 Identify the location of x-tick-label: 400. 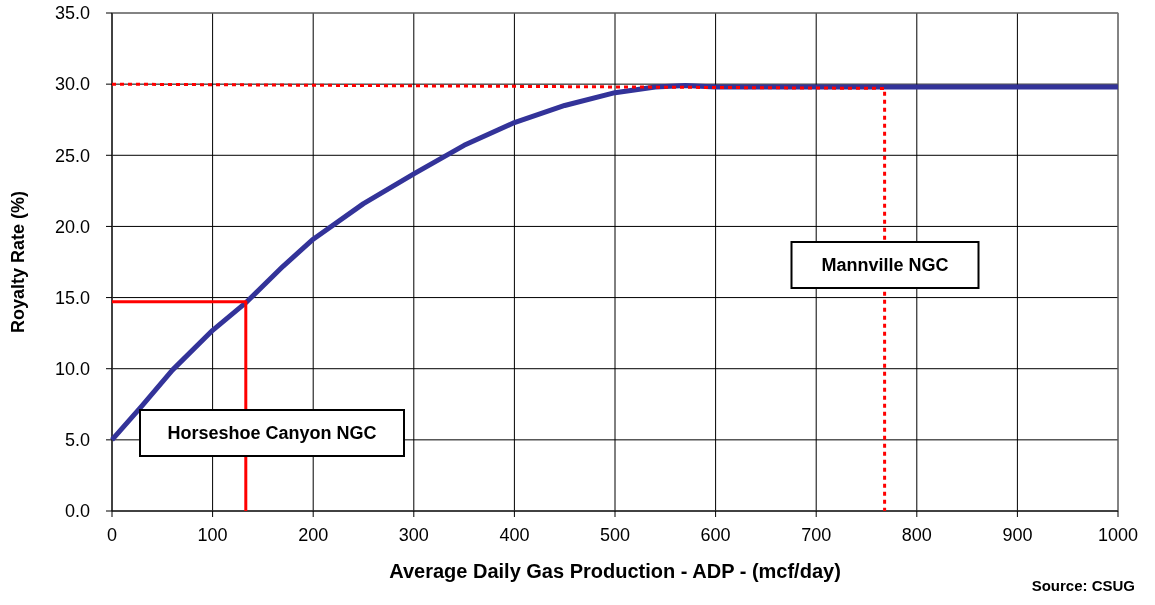
(514, 535).